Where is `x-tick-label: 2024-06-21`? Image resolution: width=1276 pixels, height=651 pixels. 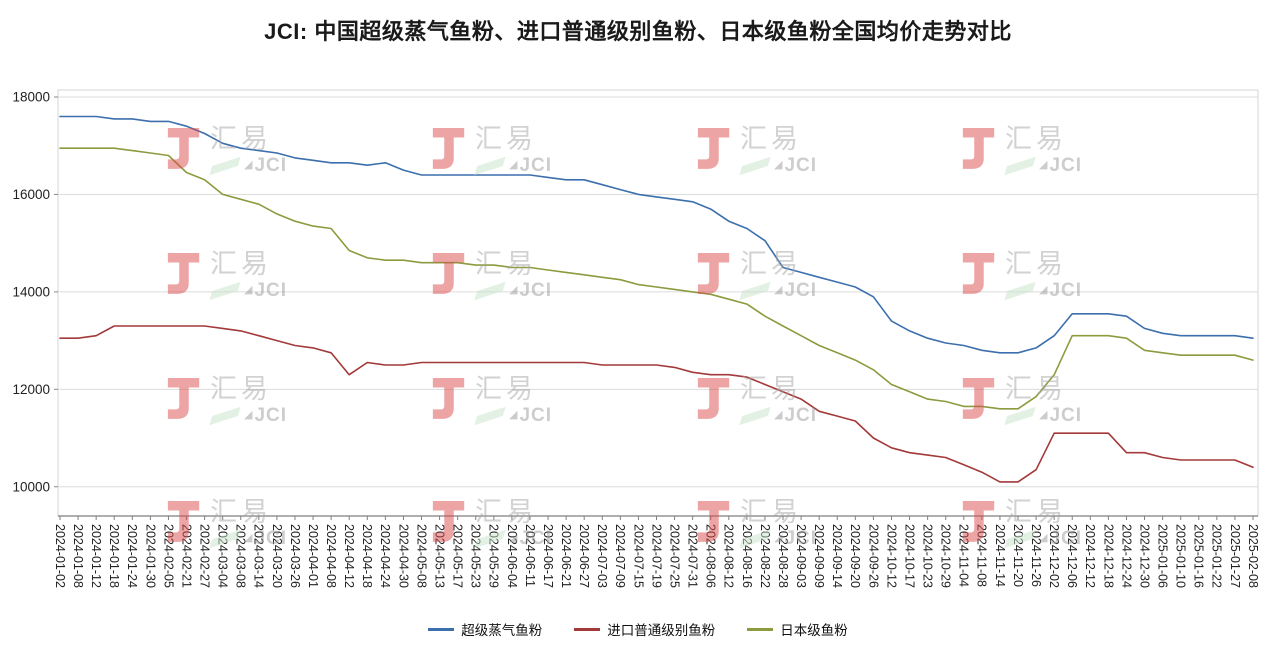 x-tick-label: 2024-06-21 is located at coordinates (566, 556).